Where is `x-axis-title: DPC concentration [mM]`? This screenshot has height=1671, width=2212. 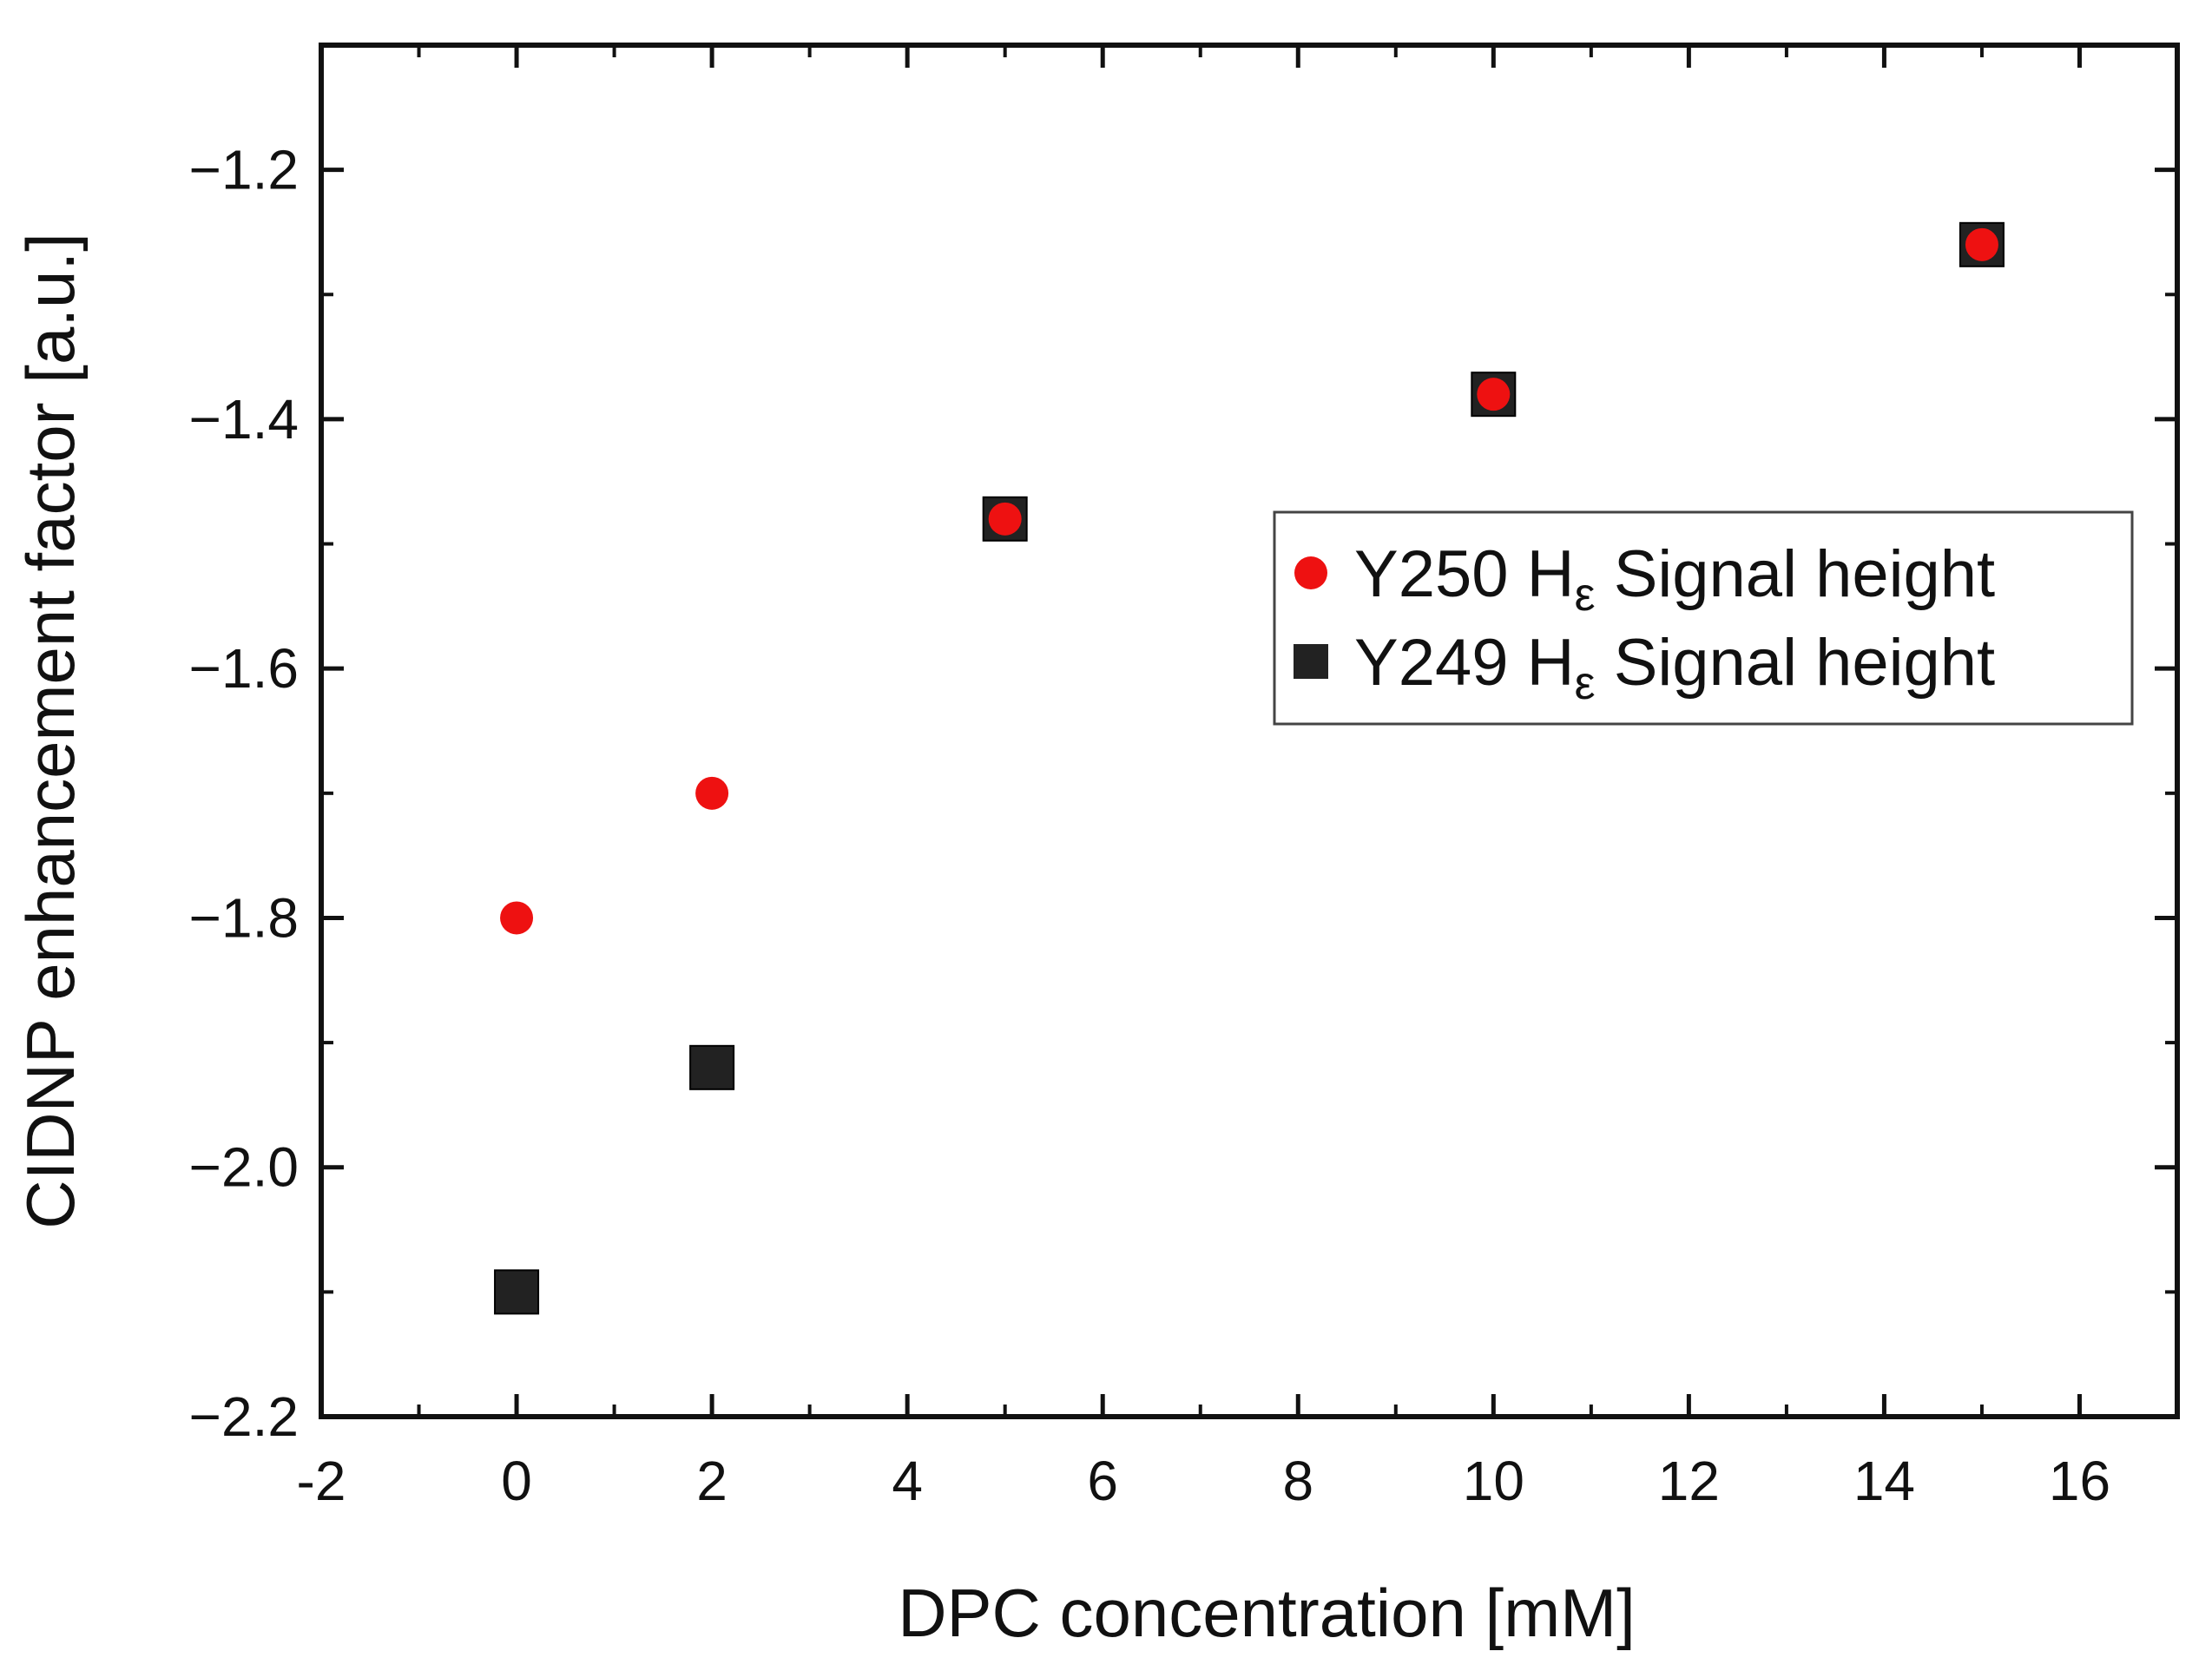
x-axis-title: DPC concentration [mM] is located at coordinates (1267, 1613).